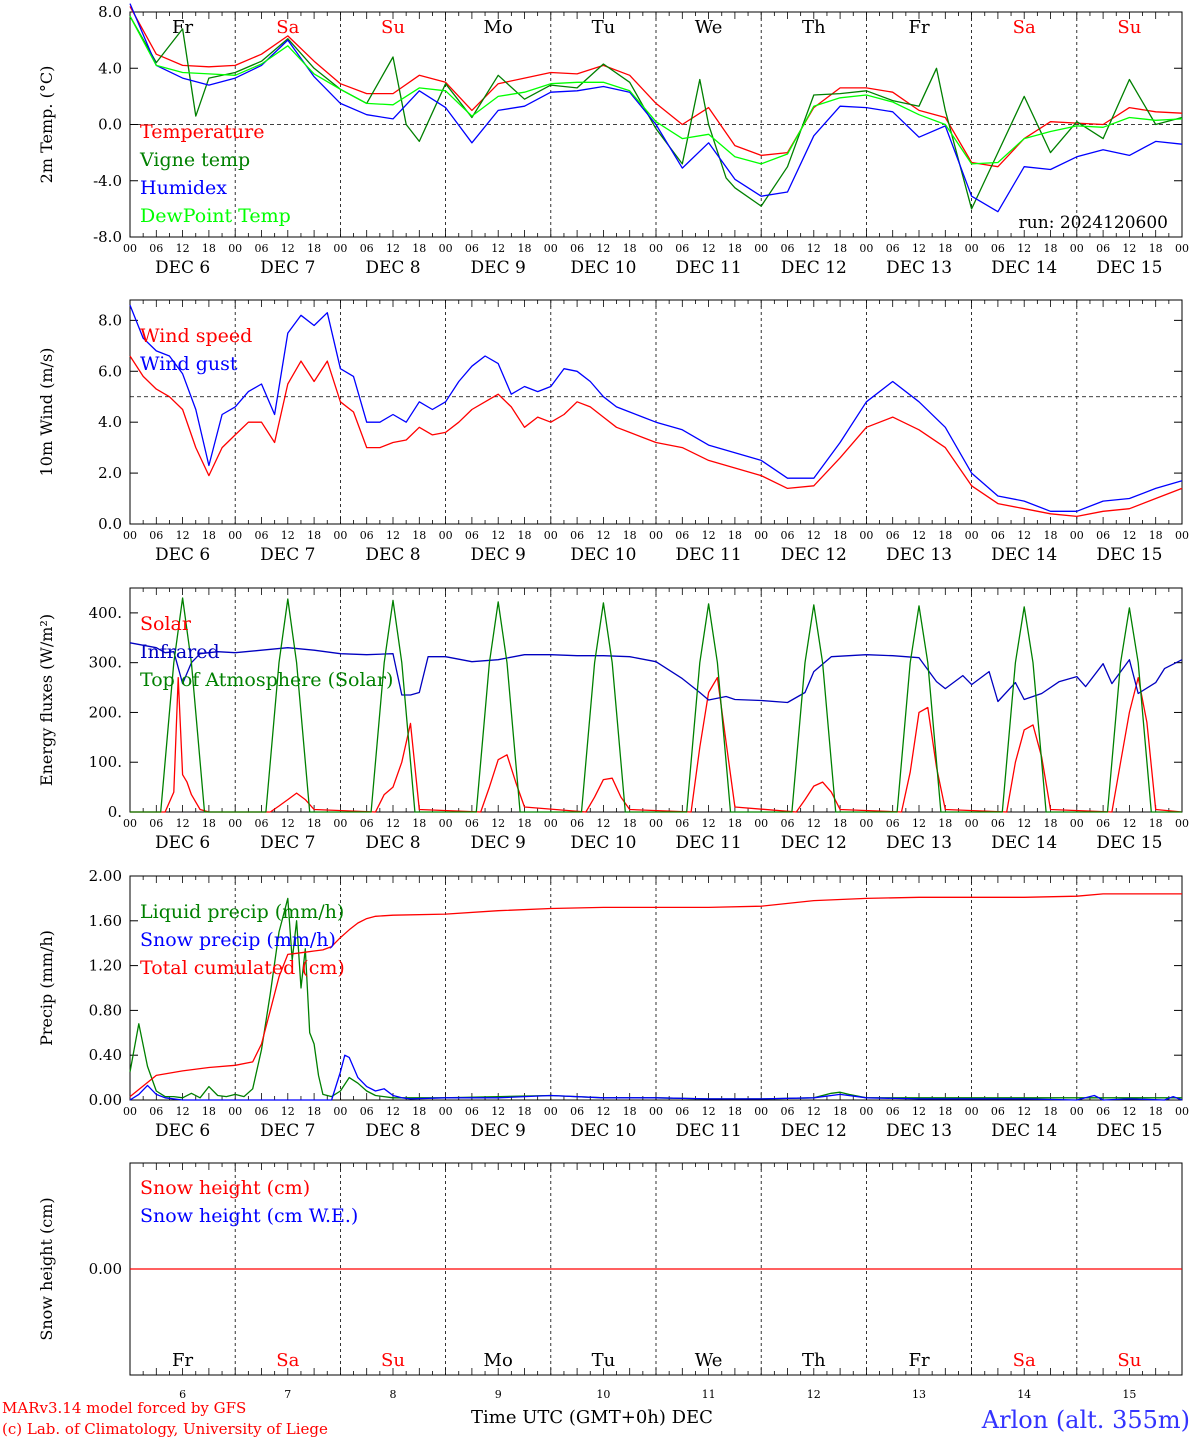  What do you see at coordinates (1129, 555) in the screenshot?
I see `x-day-label: DEC 15` at bounding box center [1129, 555].